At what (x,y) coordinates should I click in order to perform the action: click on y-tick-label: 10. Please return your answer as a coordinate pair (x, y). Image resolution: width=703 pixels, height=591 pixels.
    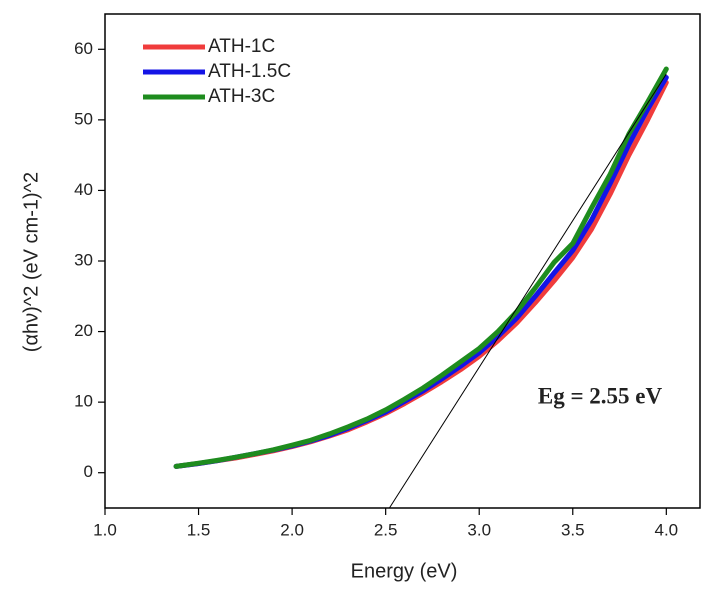
    Looking at the image, I should click on (83, 401).